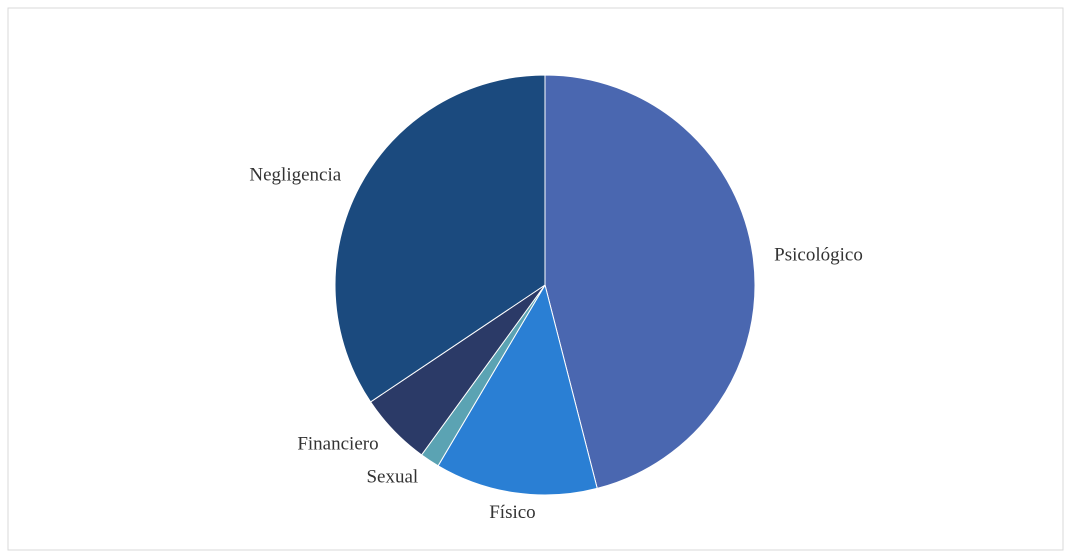 Image resolution: width=1071 pixels, height=558 pixels. What do you see at coordinates (337, 444) in the screenshot?
I see `slice-label: Financiero` at bounding box center [337, 444].